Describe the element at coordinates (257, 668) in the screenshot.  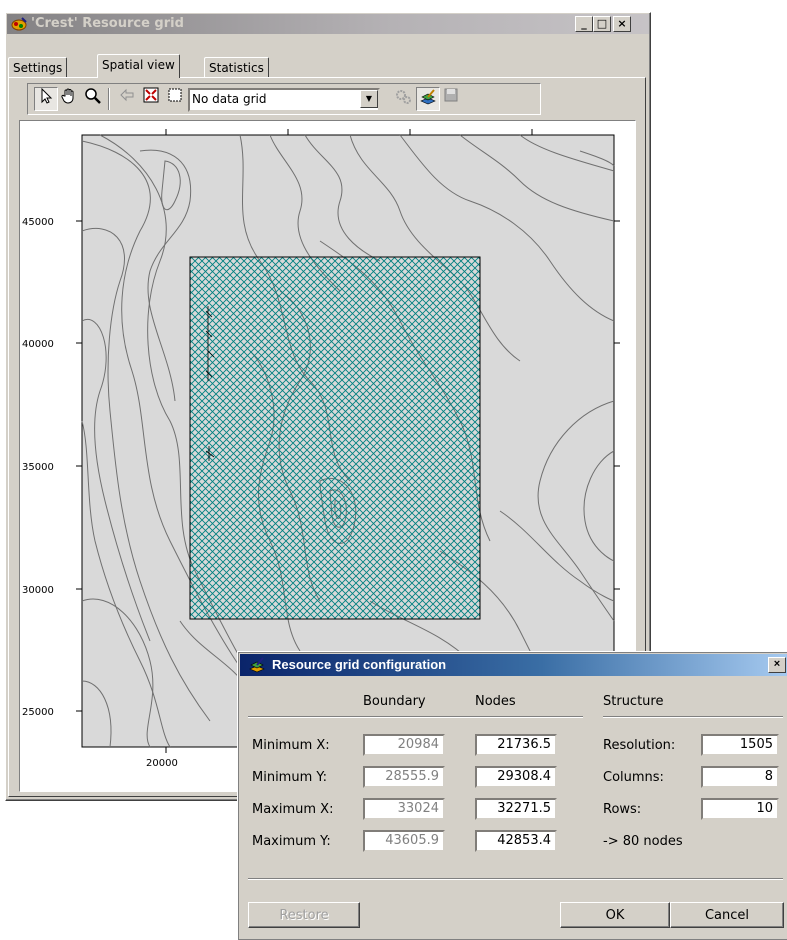
I see `dialog-app-icon` at that location.